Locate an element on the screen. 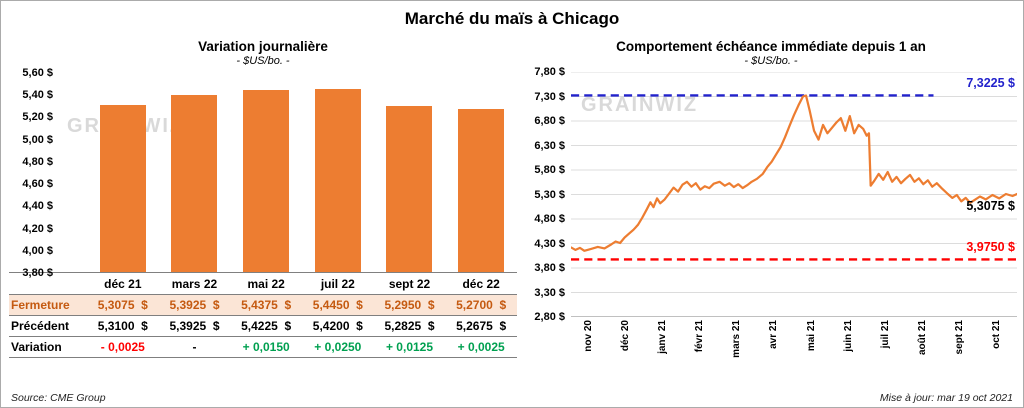  fermeture-value: 5,2950 $ is located at coordinates (409, 305).